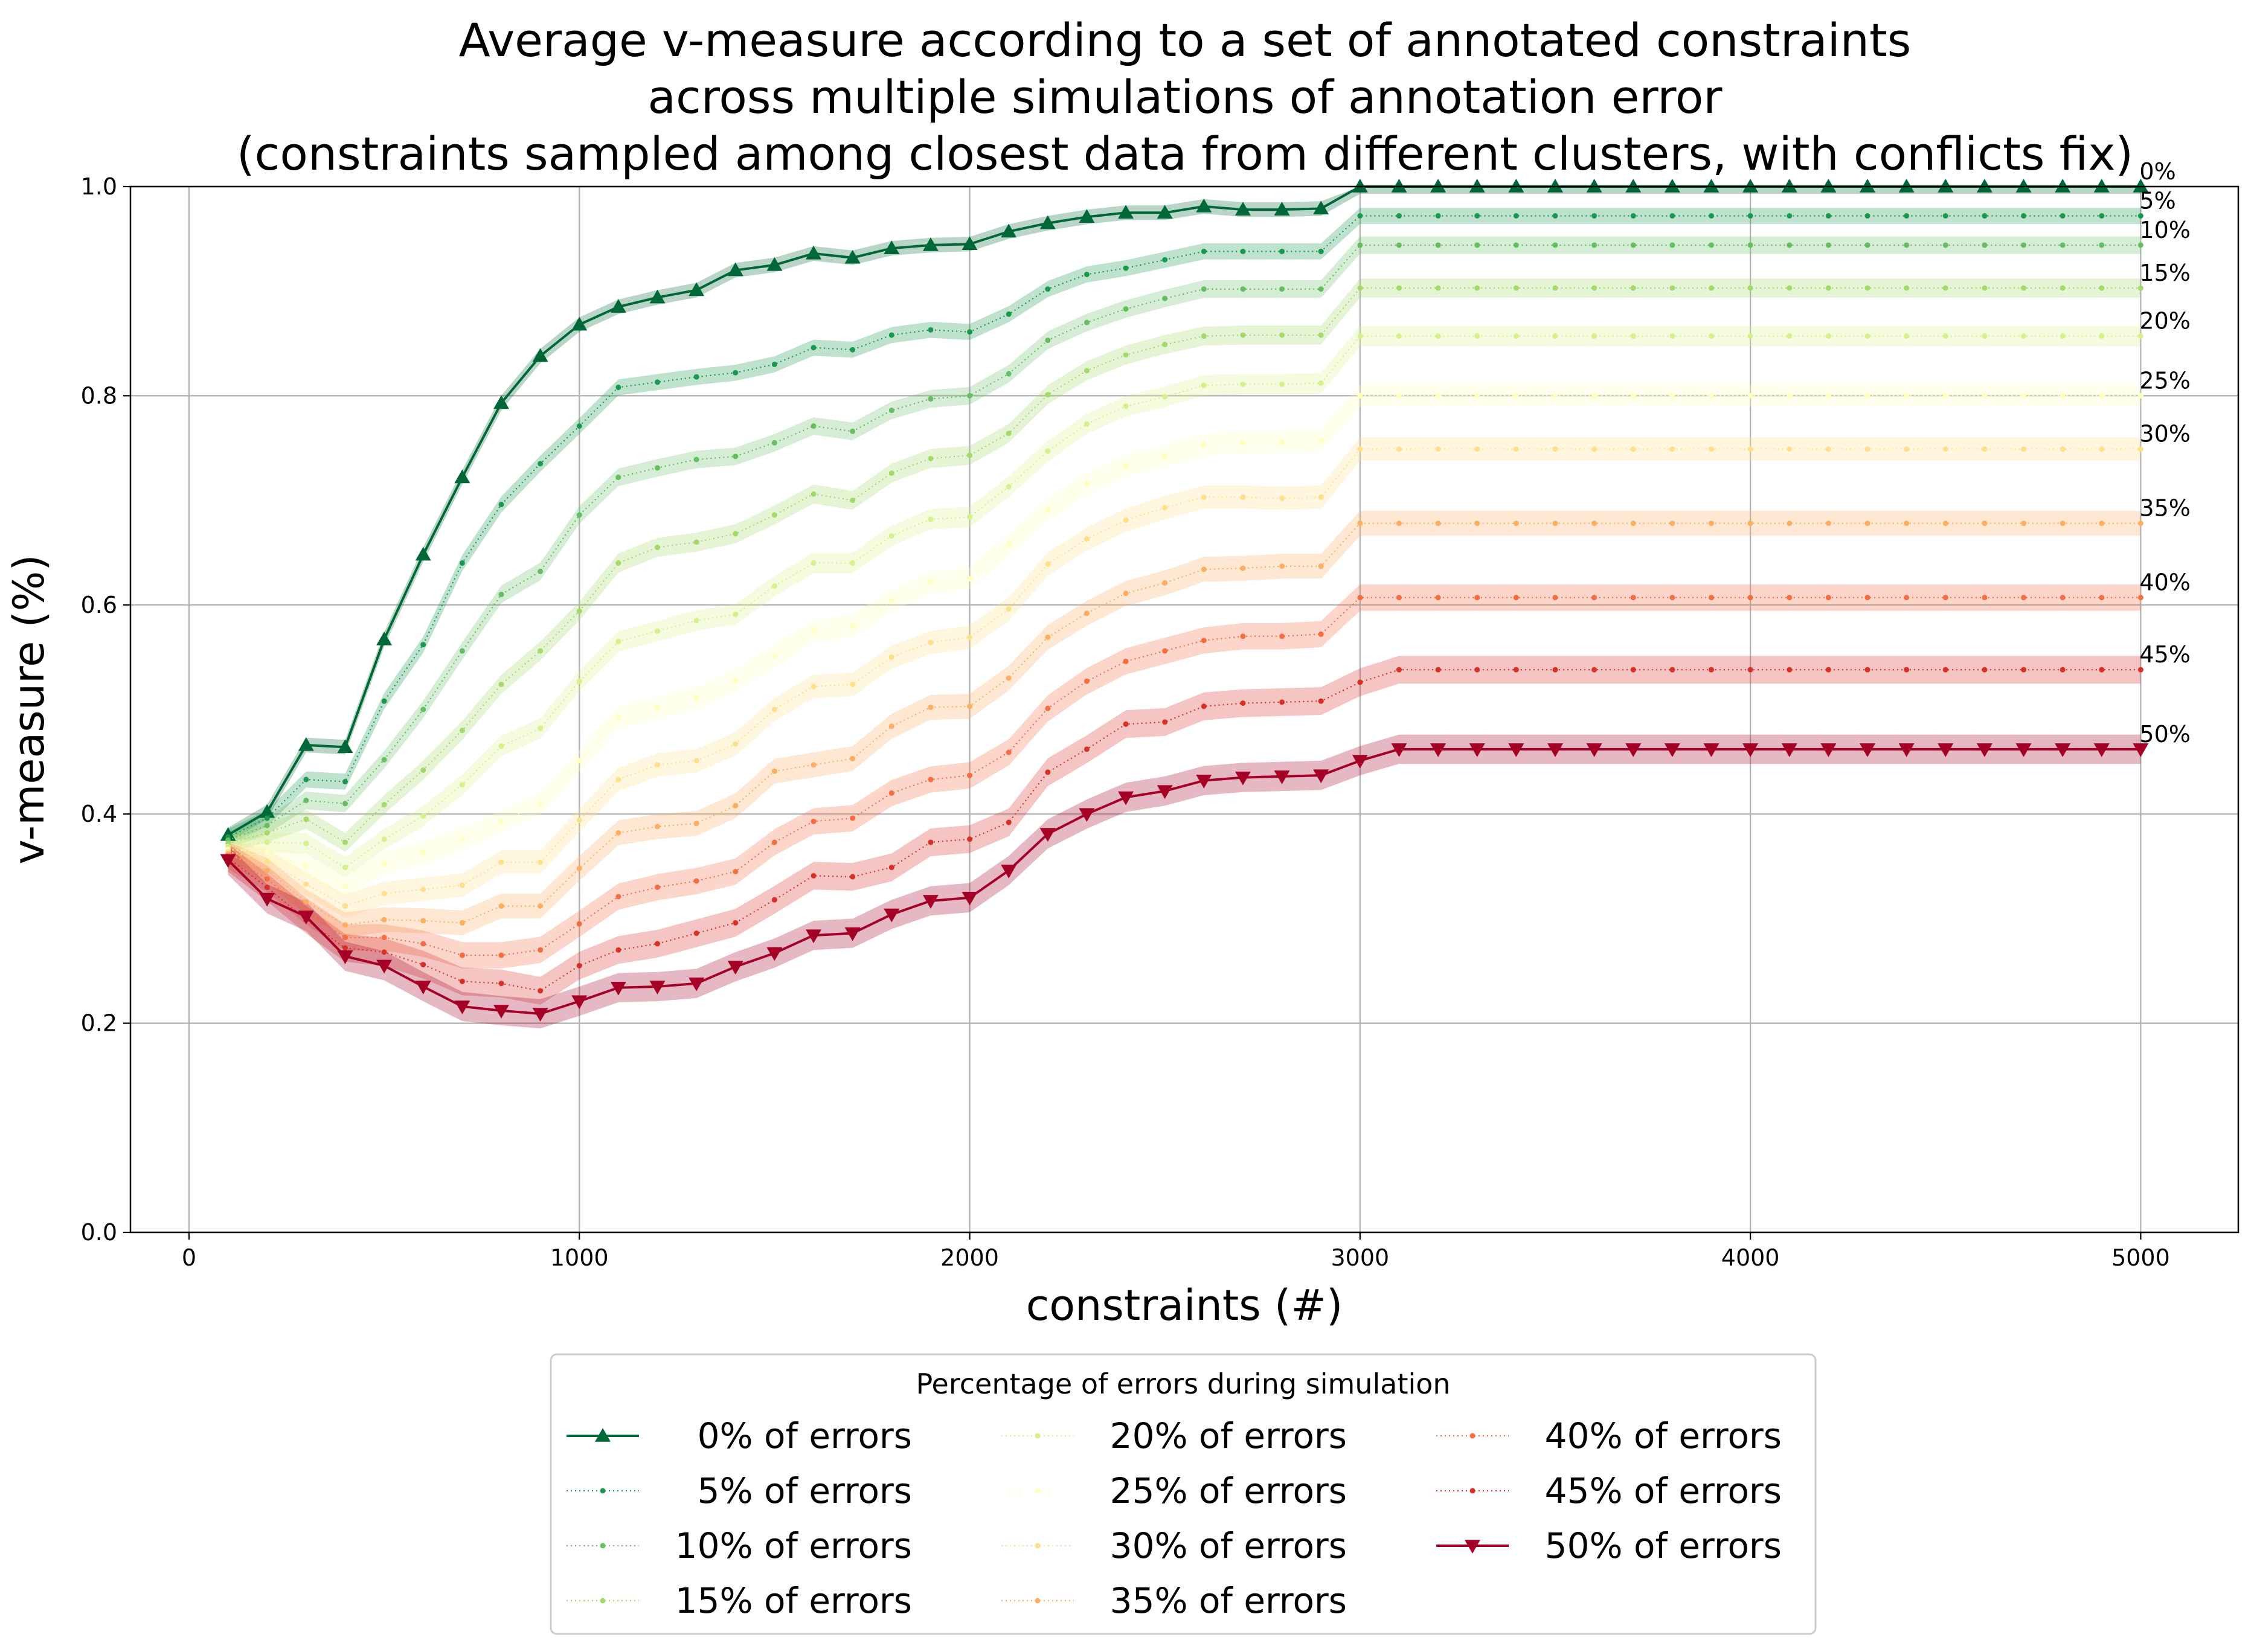 Image resolution: width=2254 pixels, height=1652 pixels. I want to click on legend-label: 40% of errors, so click(1663, 1435).